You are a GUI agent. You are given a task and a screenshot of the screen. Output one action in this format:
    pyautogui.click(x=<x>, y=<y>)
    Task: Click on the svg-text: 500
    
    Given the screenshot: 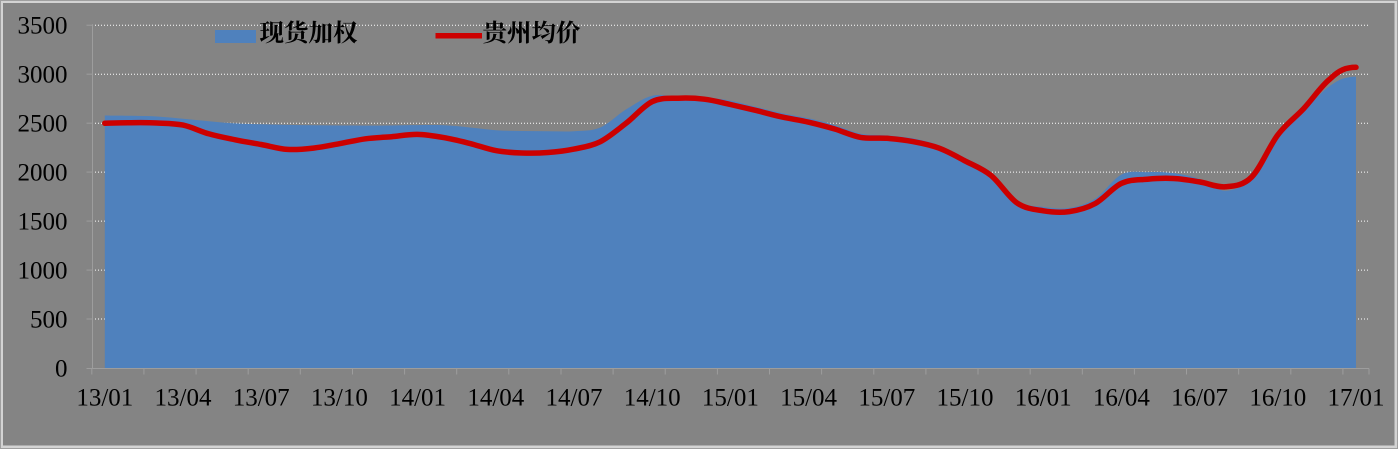 What is the action you would take?
    pyautogui.click(x=49, y=319)
    